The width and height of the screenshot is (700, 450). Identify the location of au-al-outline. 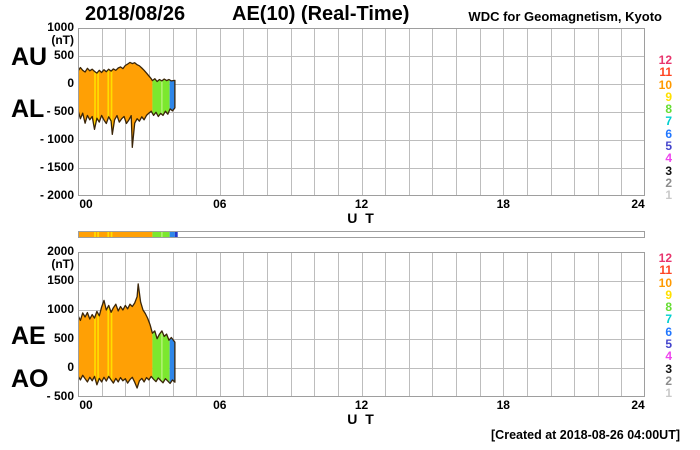
(127, 104).